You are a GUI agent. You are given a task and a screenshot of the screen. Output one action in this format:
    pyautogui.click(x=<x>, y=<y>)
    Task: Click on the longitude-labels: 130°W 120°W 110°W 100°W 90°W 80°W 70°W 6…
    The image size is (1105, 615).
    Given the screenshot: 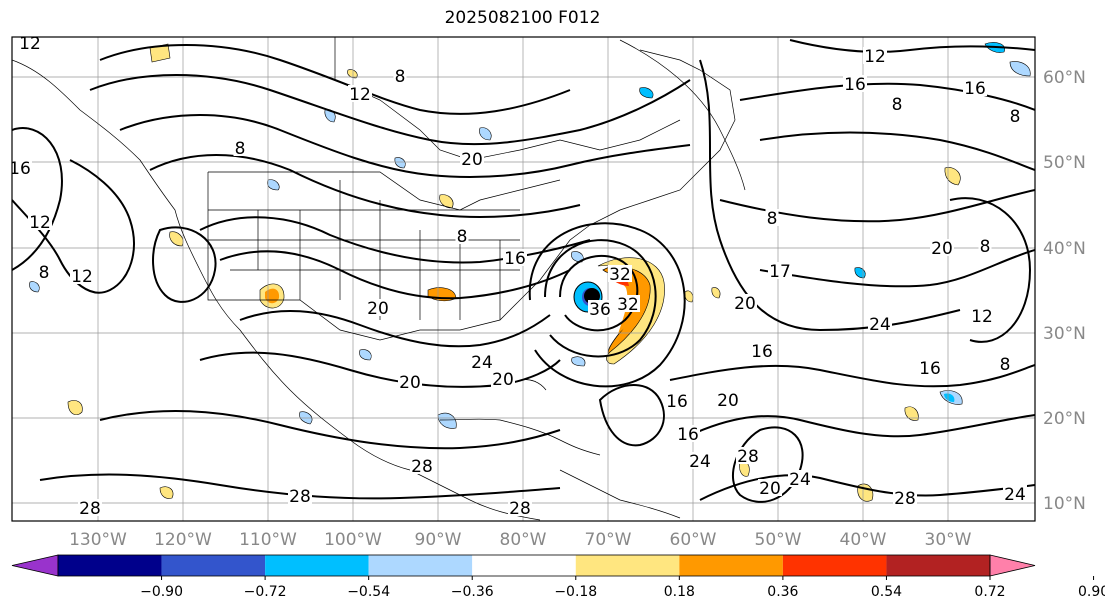 What is the action you would take?
    pyautogui.click(x=520, y=540)
    